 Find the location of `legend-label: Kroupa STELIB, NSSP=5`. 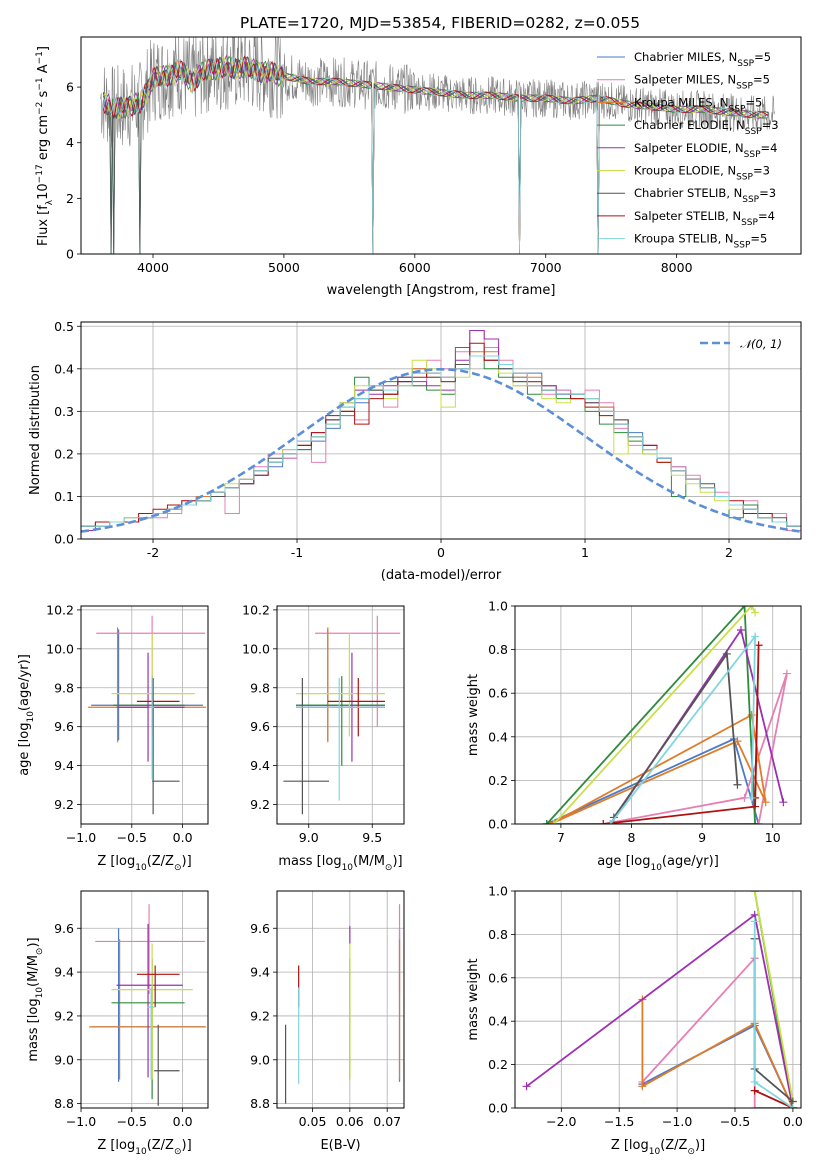

legend-label: Kroupa STELIB, NSSP=5 is located at coordinates (700, 241).